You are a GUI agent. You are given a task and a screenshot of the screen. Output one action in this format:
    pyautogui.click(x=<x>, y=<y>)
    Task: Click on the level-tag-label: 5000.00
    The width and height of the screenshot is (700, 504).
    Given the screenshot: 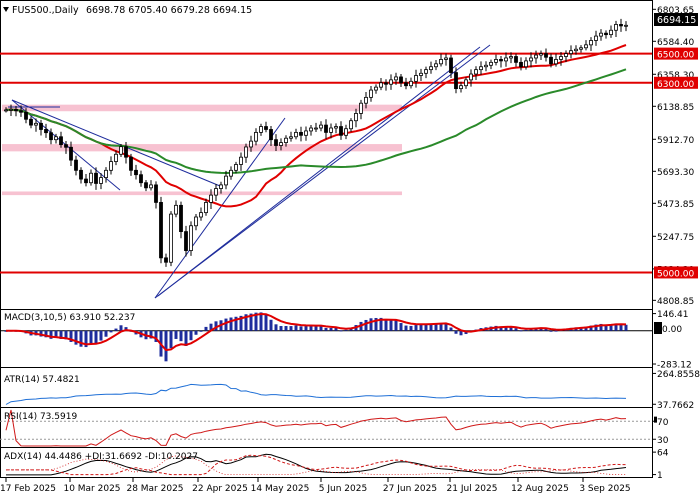 What is the action you would take?
    pyautogui.click(x=675, y=274)
    